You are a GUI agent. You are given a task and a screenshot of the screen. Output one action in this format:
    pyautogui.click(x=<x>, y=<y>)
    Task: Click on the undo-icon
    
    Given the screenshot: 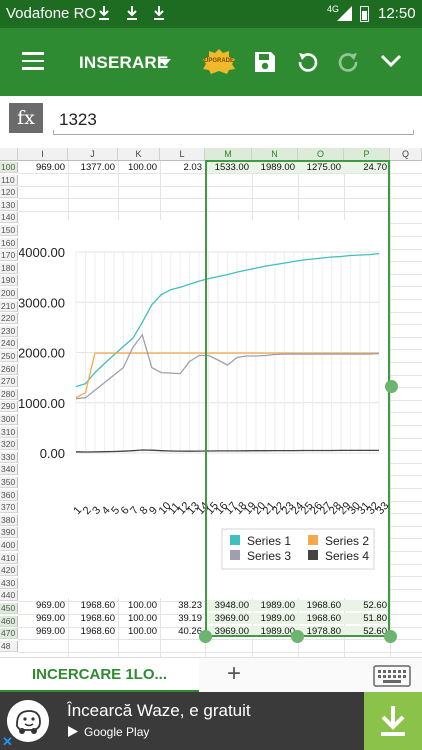 What is the action you would take?
    pyautogui.click(x=307, y=62)
    